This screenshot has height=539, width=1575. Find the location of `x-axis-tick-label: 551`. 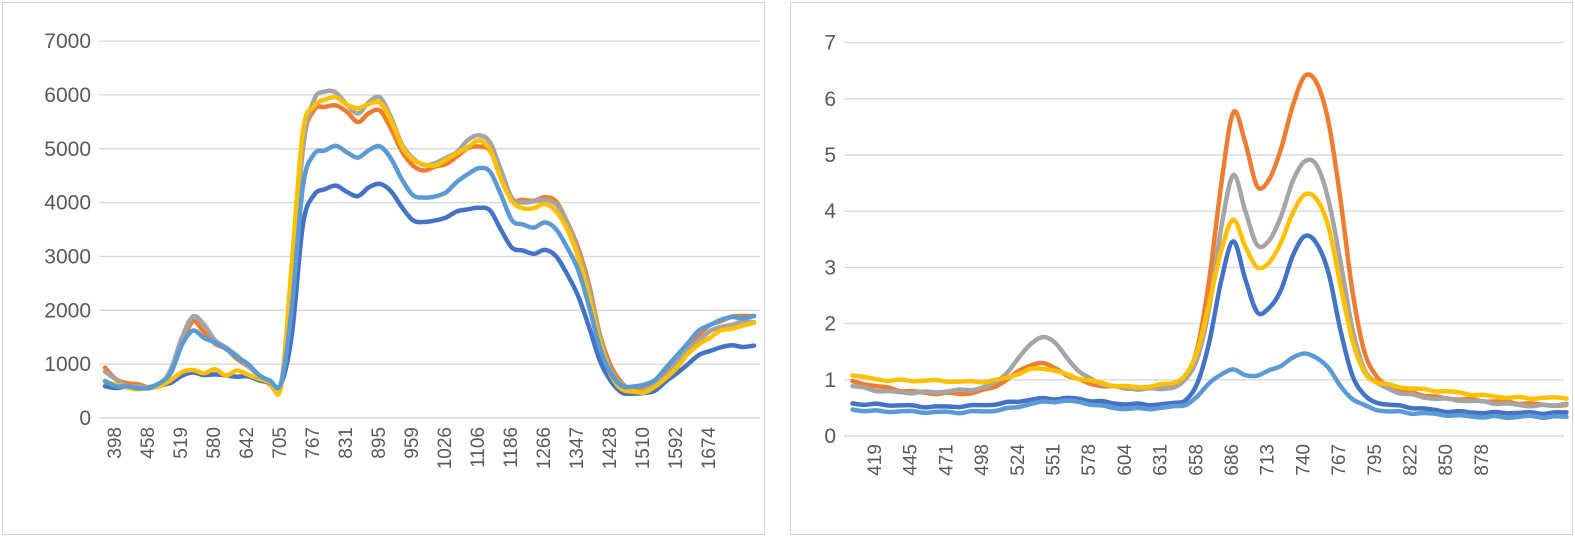

x-axis-tick-label: 551 is located at coordinates (1054, 460).